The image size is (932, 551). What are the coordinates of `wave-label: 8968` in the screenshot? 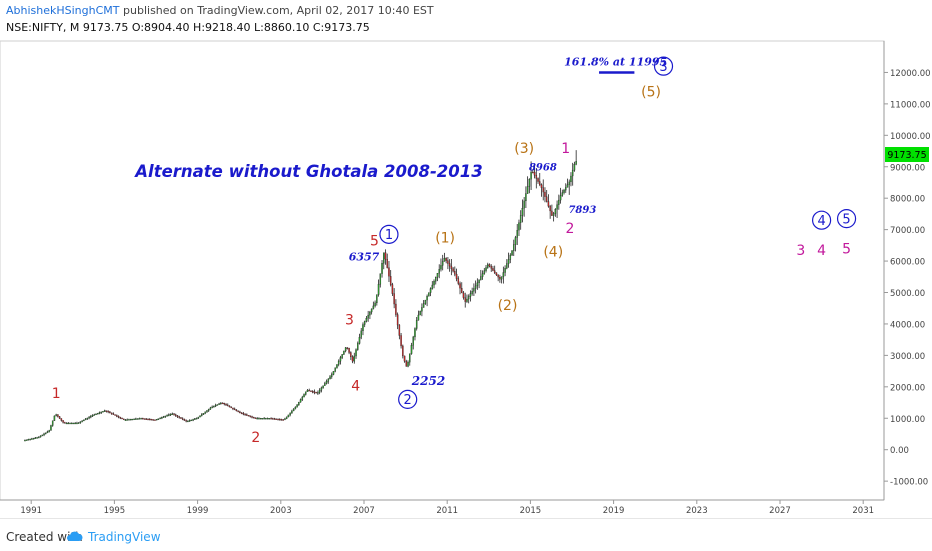 It's located at (543, 167).